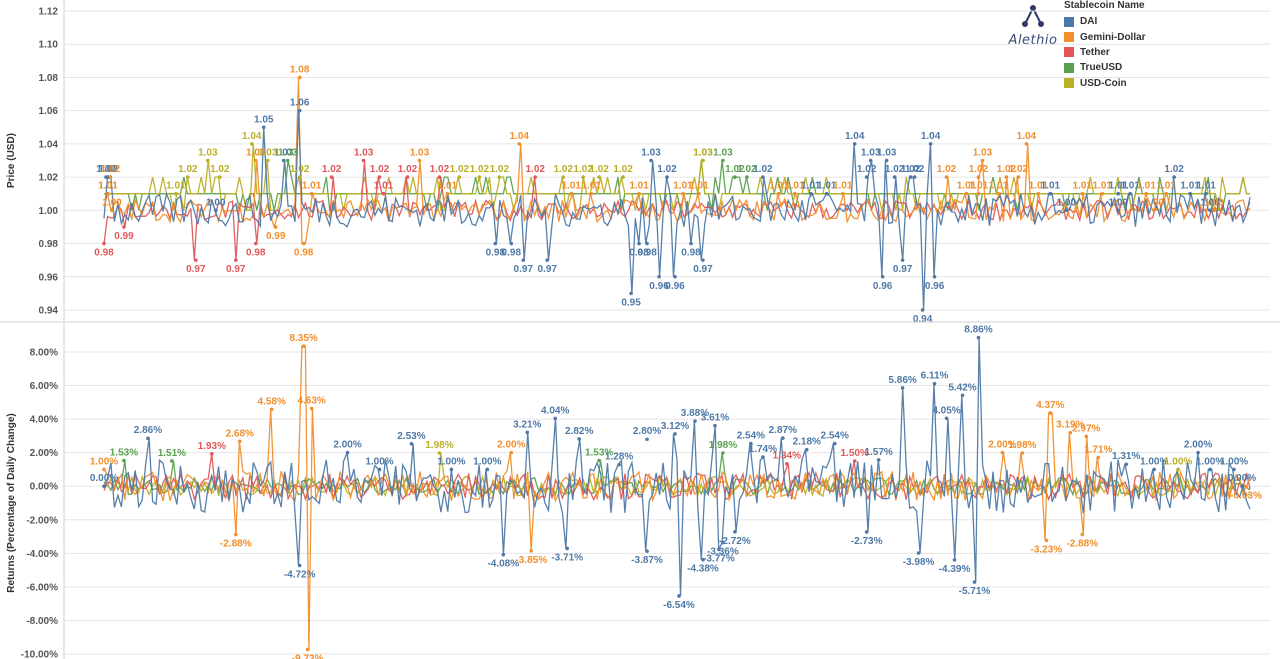 The height and width of the screenshot is (659, 1280). Describe the element at coordinates (42, 554) in the screenshot. I see `y-tick-label: -4.00%` at that location.